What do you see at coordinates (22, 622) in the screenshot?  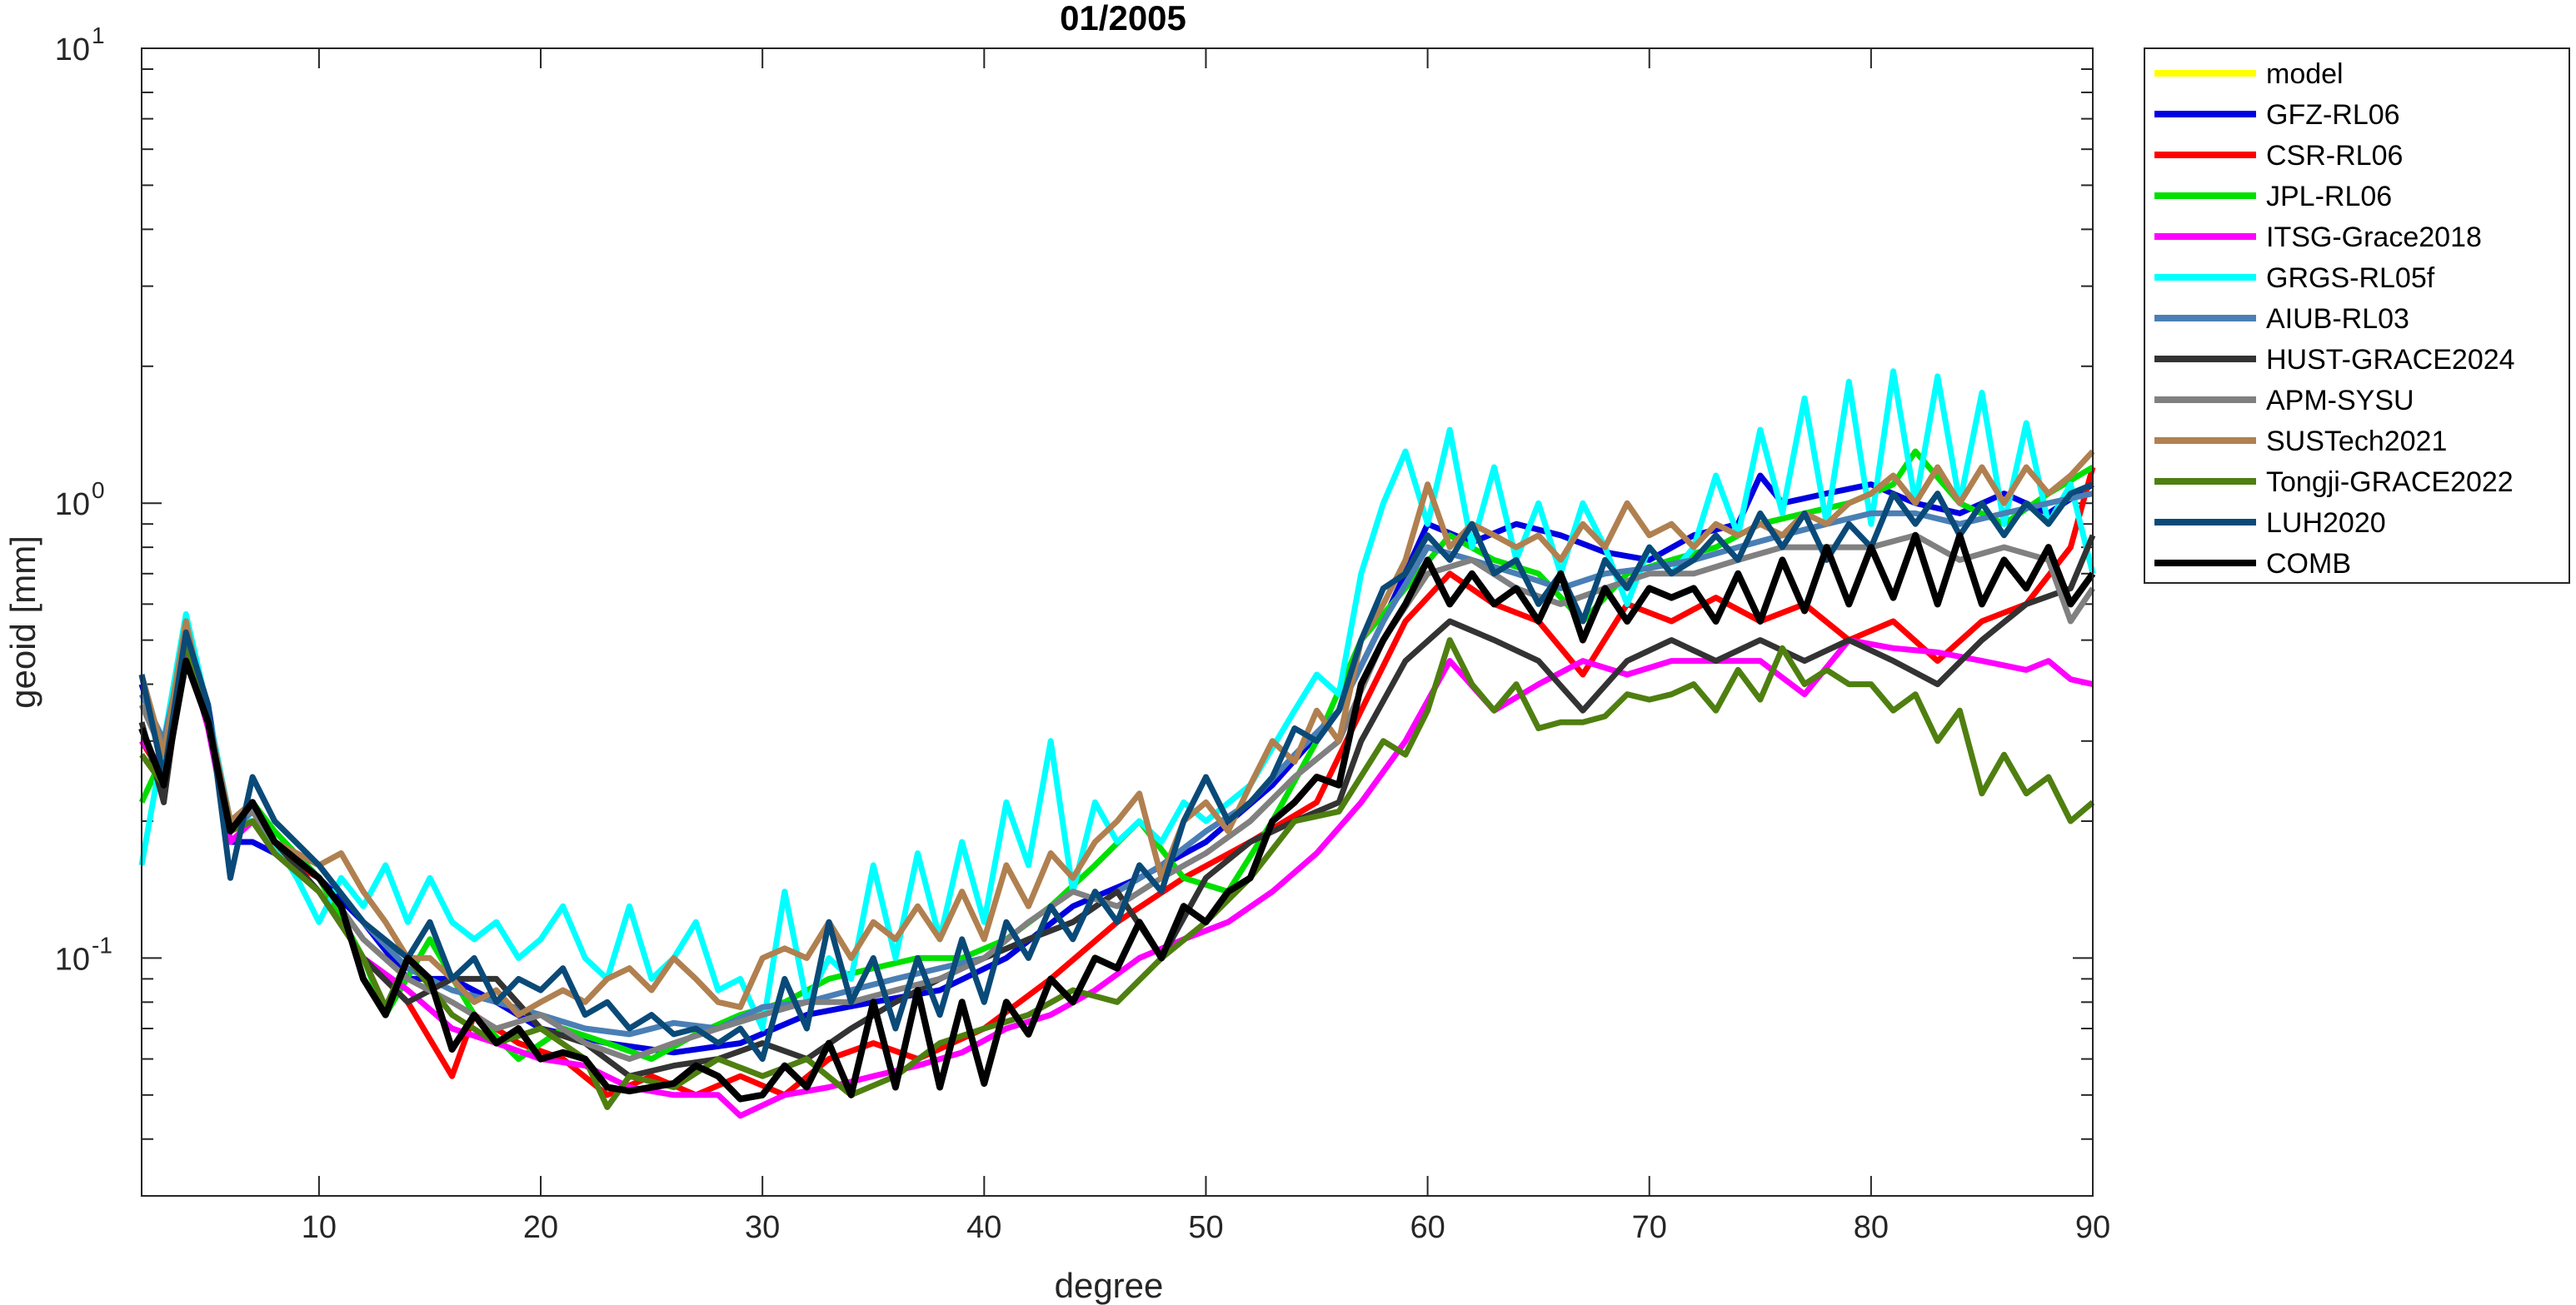 I see `y-axis-label: geoid [mm]` at bounding box center [22, 622].